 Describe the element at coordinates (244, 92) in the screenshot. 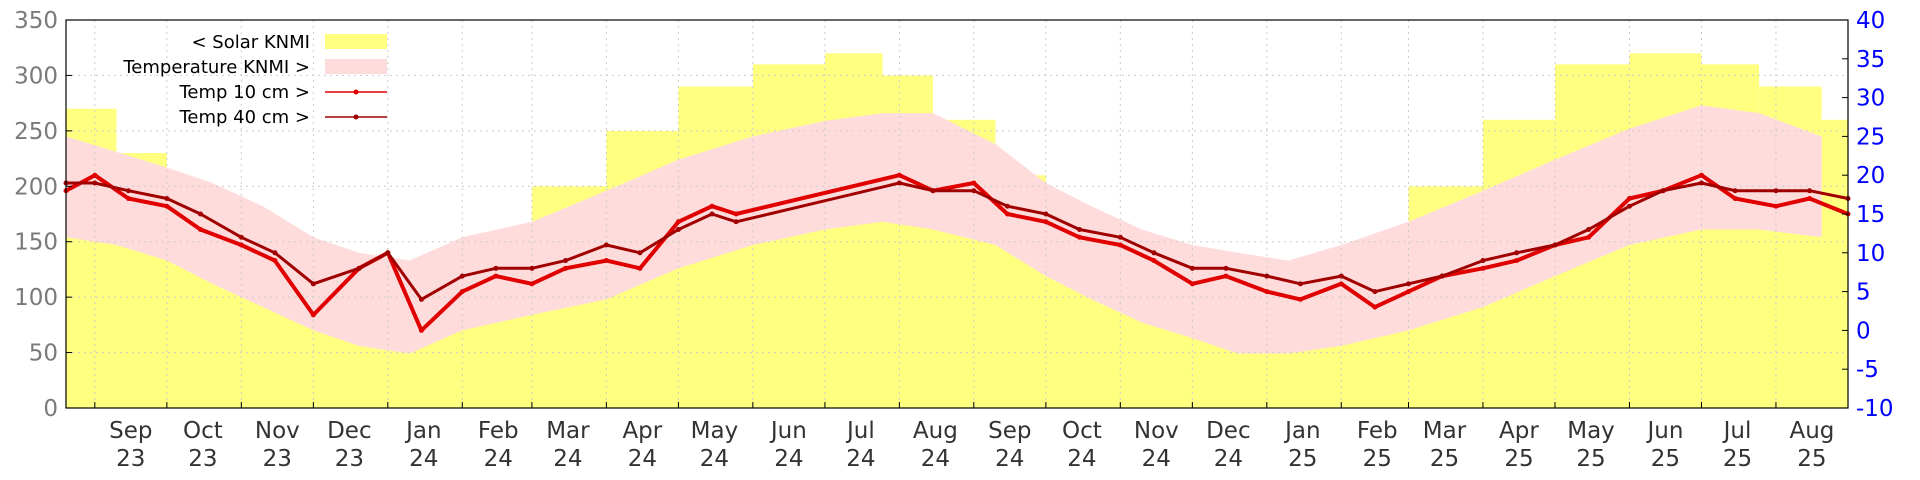

I see `legend-label: Temp 10 cm >` at that location.